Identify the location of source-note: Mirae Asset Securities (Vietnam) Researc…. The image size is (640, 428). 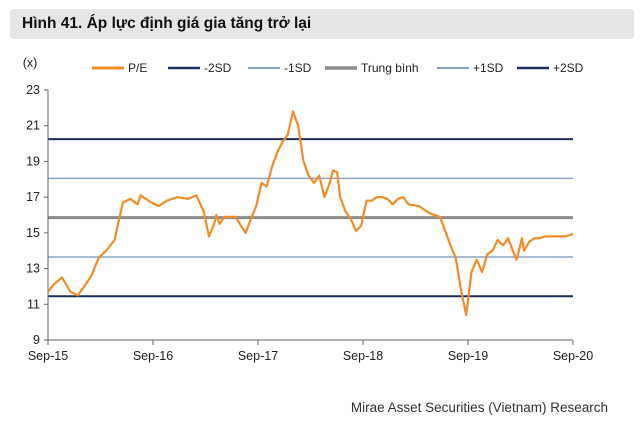
(479, 407).